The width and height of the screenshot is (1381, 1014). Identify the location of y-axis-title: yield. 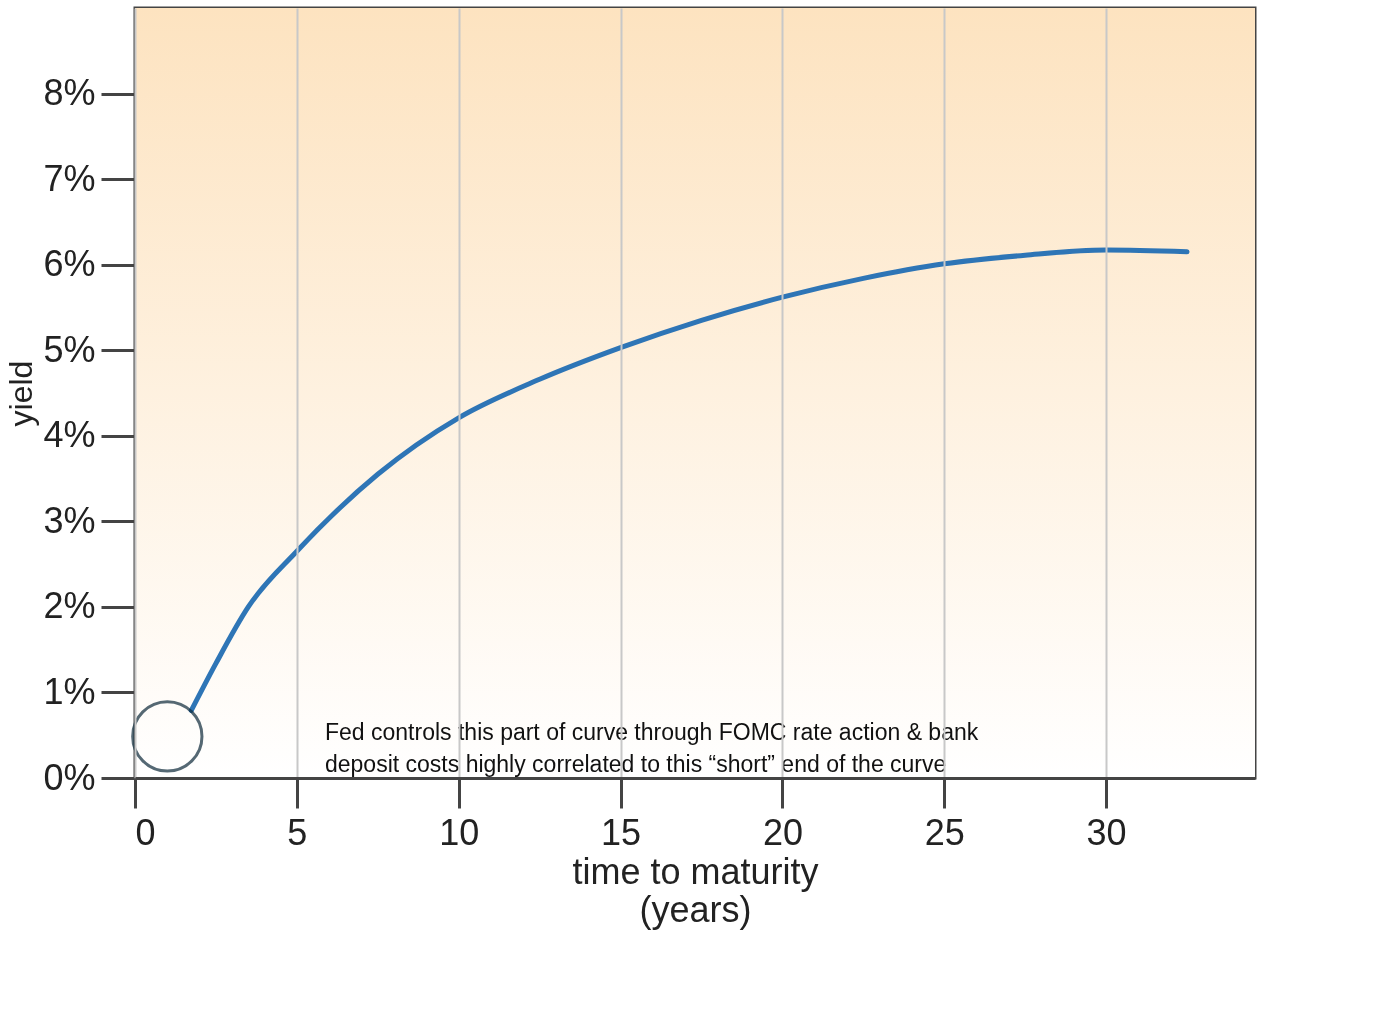
(21, 393).